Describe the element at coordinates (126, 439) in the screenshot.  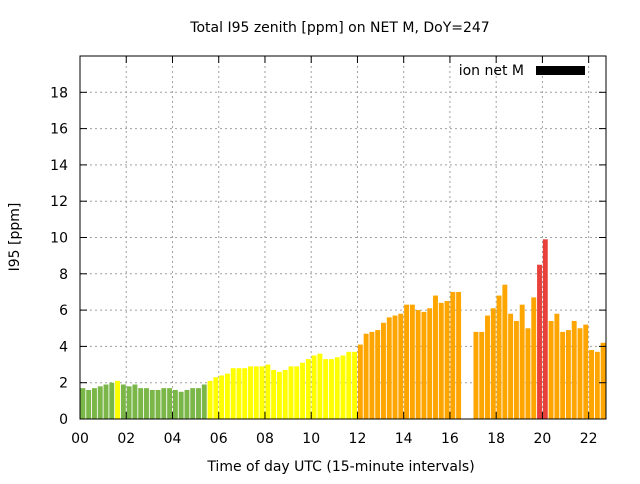
I see `x-tick-label: 02` at that location.